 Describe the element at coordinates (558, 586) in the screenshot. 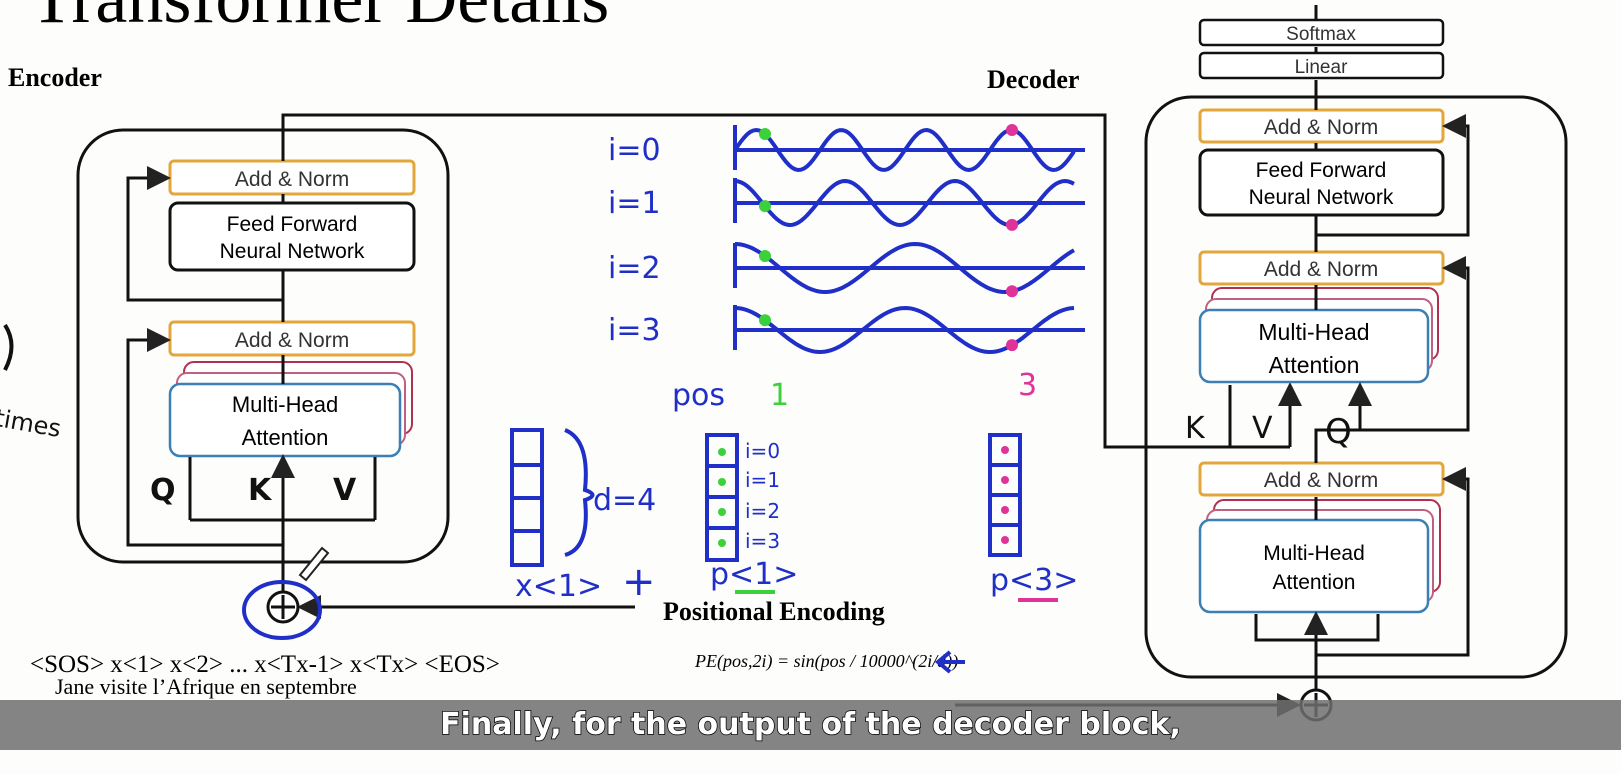

I see `x1-label: x<1>` at that location.